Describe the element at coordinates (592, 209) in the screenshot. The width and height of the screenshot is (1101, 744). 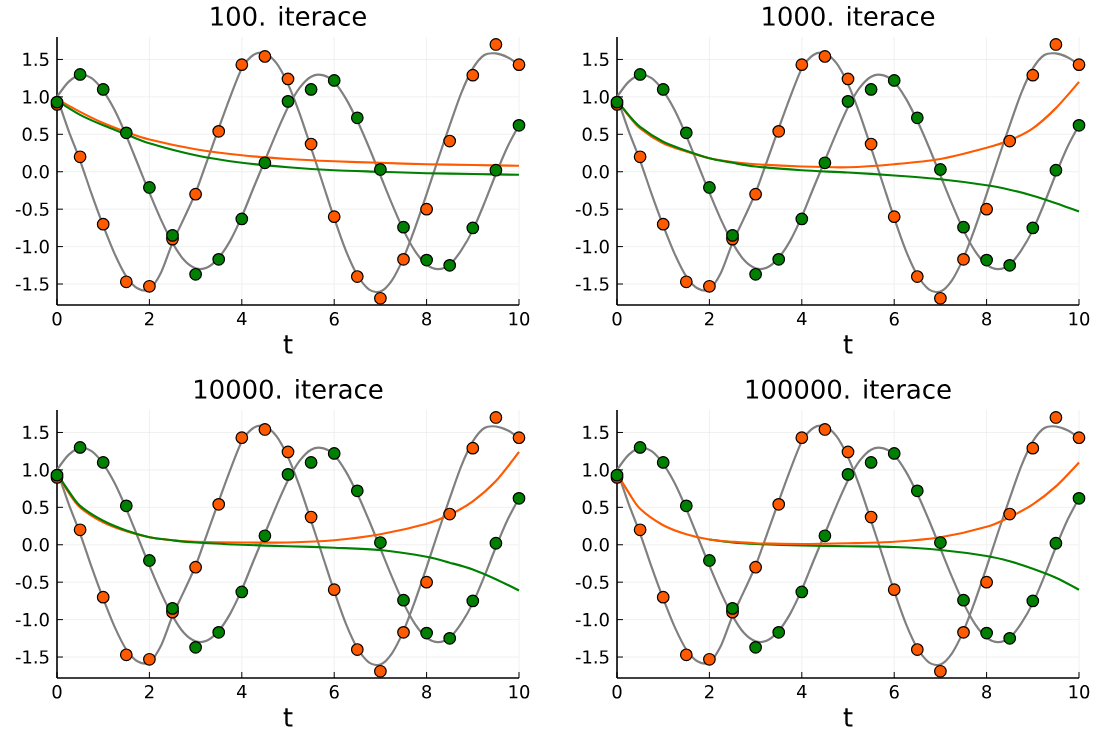
I see `y-tick-label: -0.5` at that location.